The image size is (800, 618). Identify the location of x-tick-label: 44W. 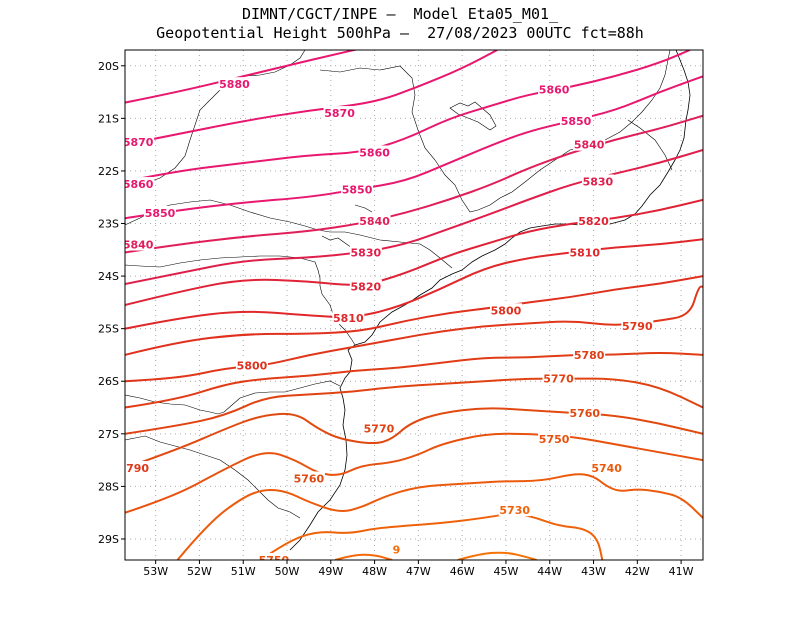
(549, 571).